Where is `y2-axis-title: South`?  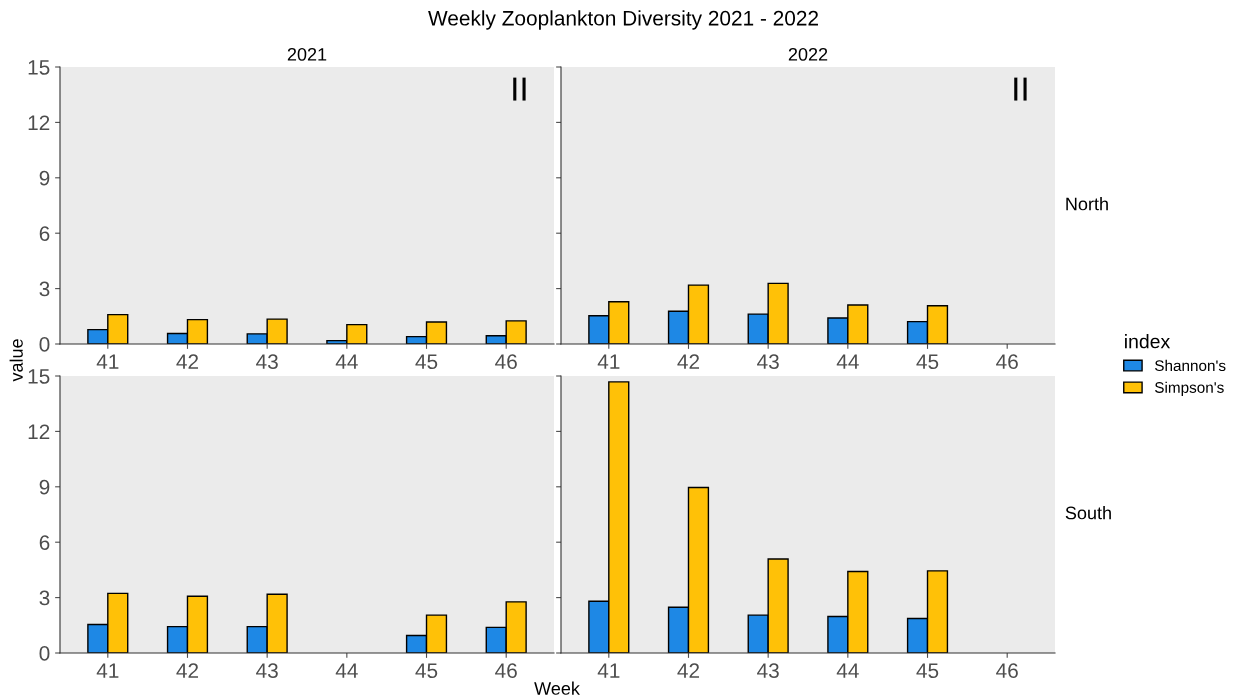
y2-axis-title: South is located at coordinates (1088, 513).